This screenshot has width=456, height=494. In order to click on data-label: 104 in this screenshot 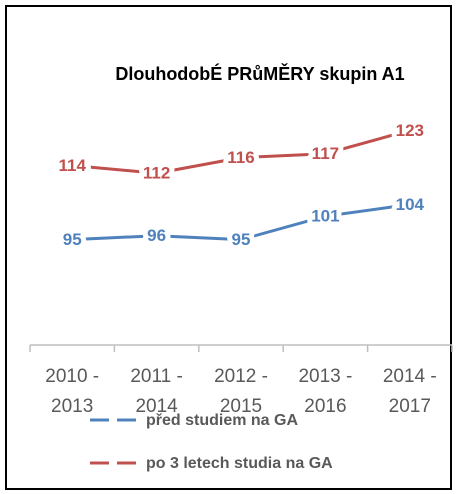, I will do `click(410, 204)`.